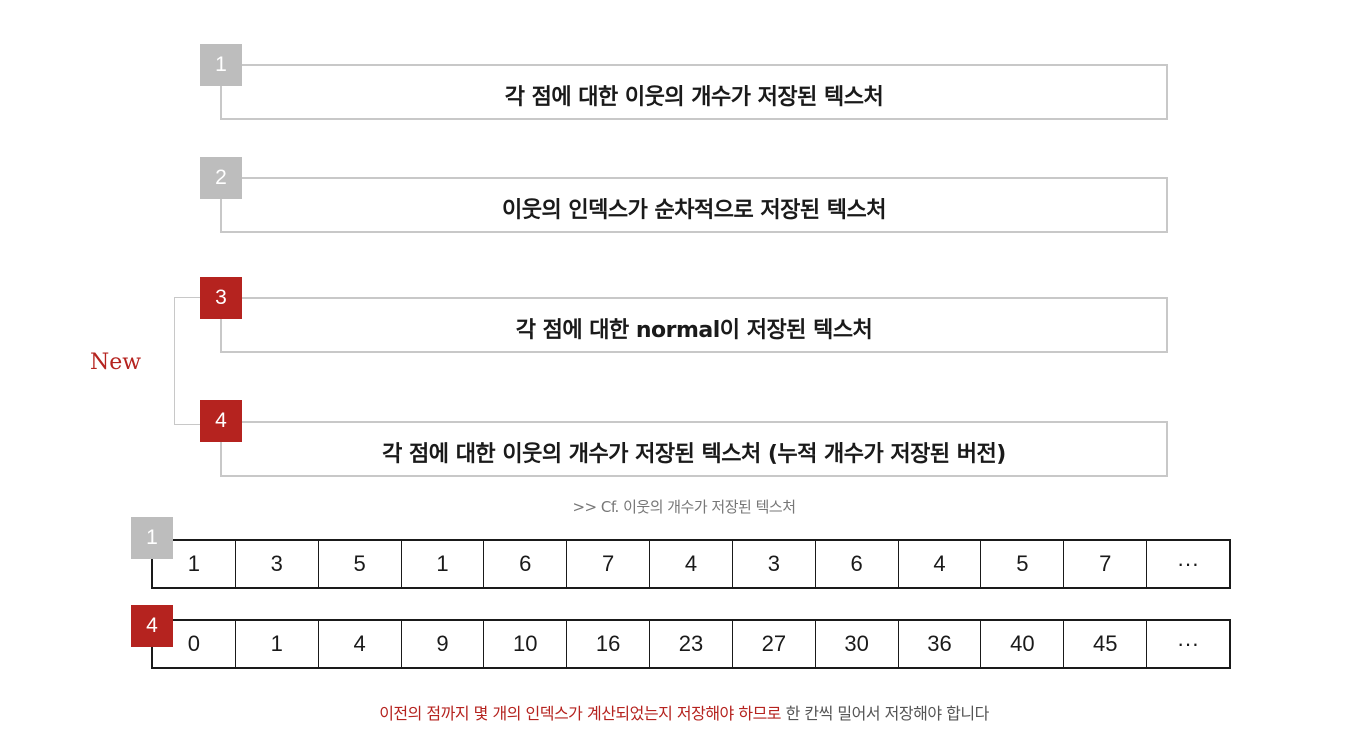 Image resolution: width=1368 pixels, height=736 pixels. Describe the element at coordinates (221, 65) in the screenshot. I see `step-1-badge: 1` at that location.